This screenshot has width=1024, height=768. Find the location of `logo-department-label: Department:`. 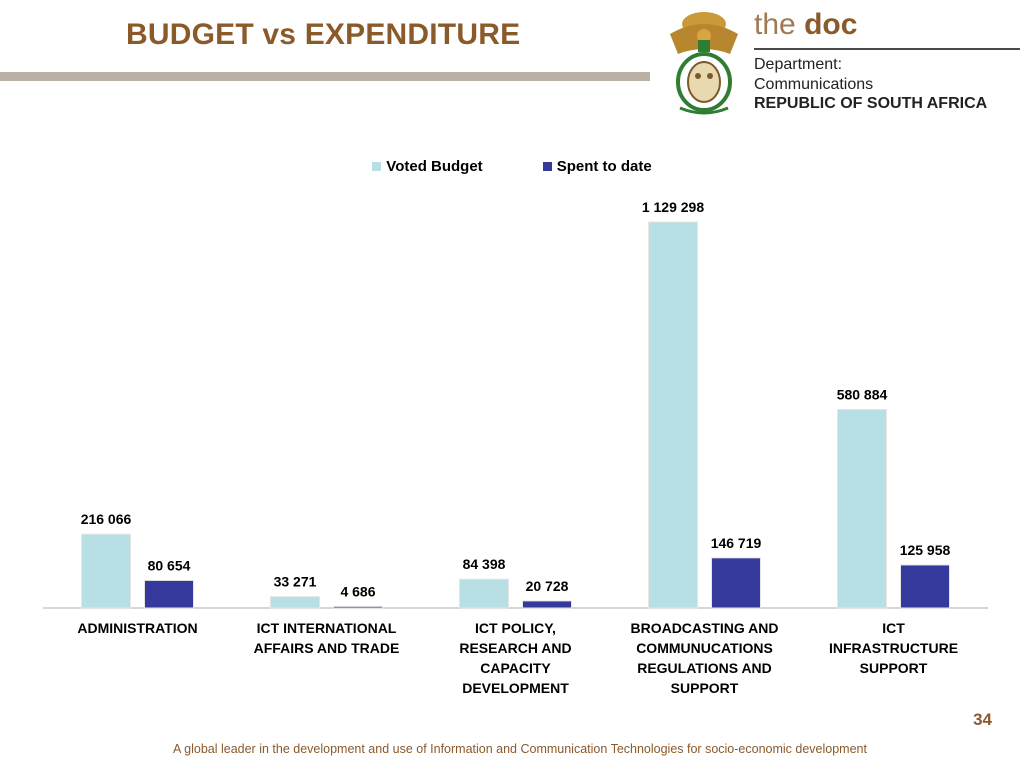

logo-department-label: Department: is located at coordinates (798, 64).